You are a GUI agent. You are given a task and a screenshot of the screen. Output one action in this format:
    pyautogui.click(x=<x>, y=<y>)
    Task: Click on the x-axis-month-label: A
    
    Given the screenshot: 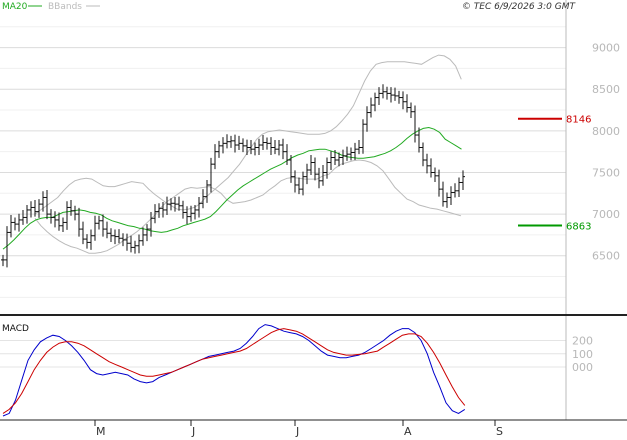 What is the action you would take?
    pyautogui.click(x=408, y=431)
    